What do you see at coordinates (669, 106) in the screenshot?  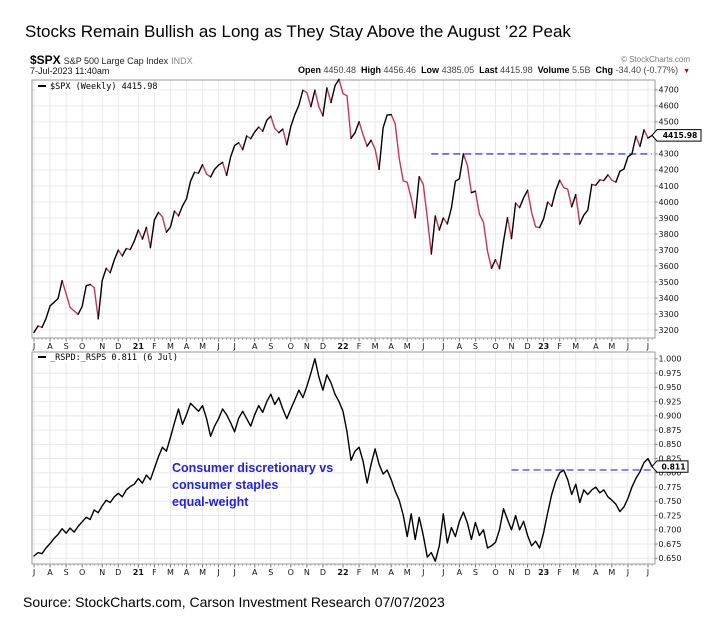 I see `svg-text: 4600` at bounding box center [669, 106].